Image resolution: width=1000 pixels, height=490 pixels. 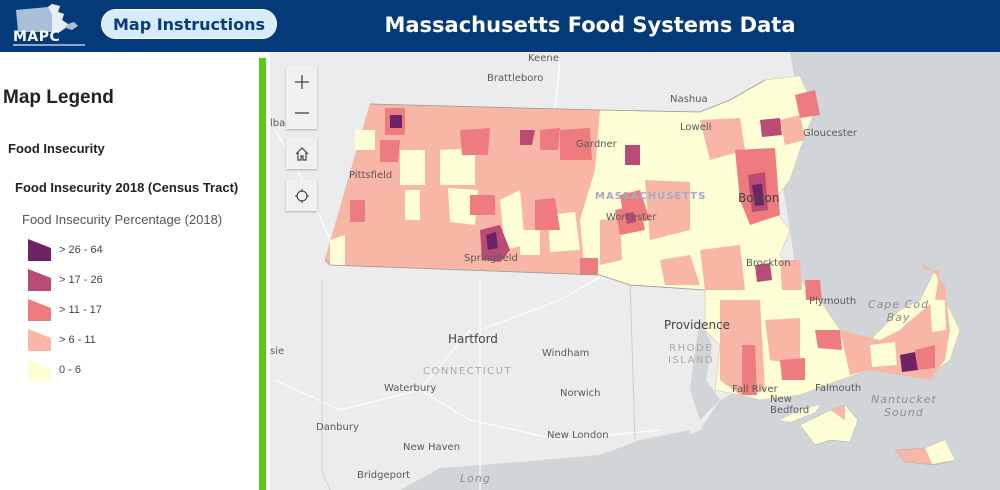 I want to click on map-label-norwich: Norwich, so click(x=580, y=393).